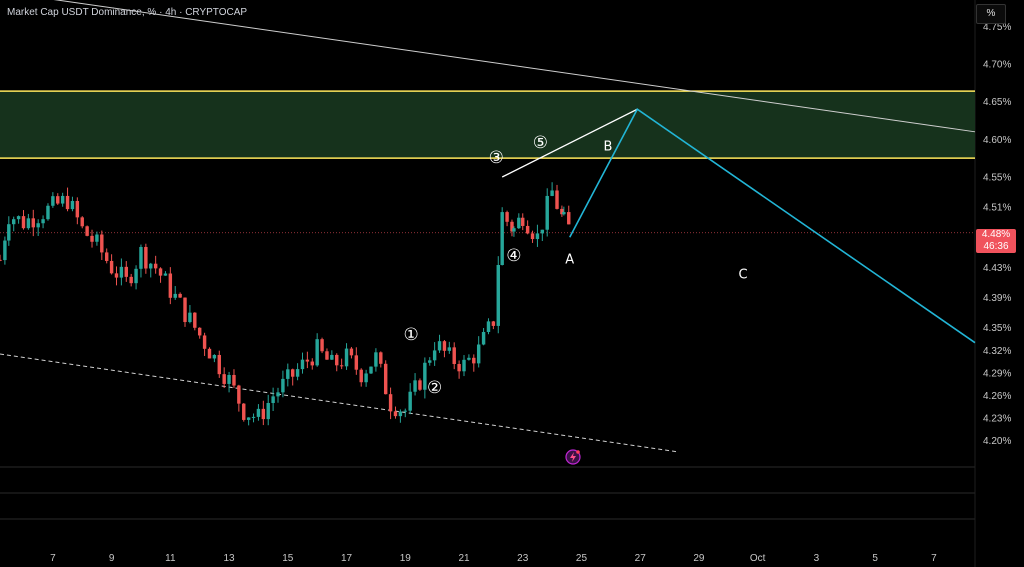  I want to click on wave-label-3: ④, so click(513, 256).